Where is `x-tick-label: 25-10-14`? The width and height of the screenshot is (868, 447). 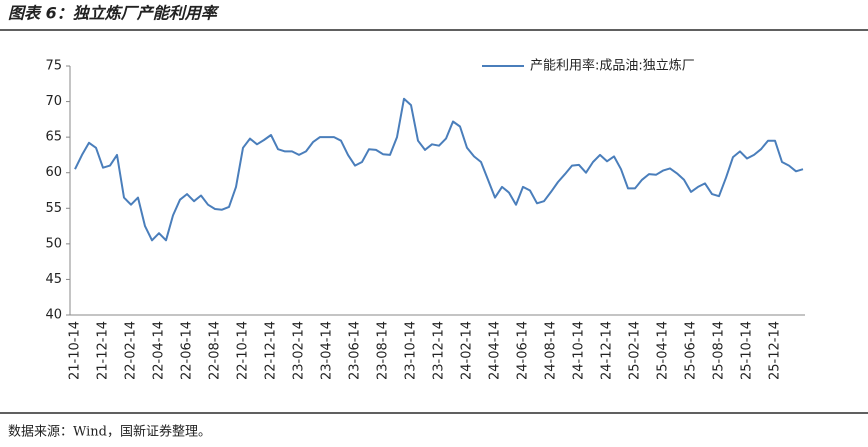 x-tick-label: 25-10-14 is located at coordinates (747, 350).